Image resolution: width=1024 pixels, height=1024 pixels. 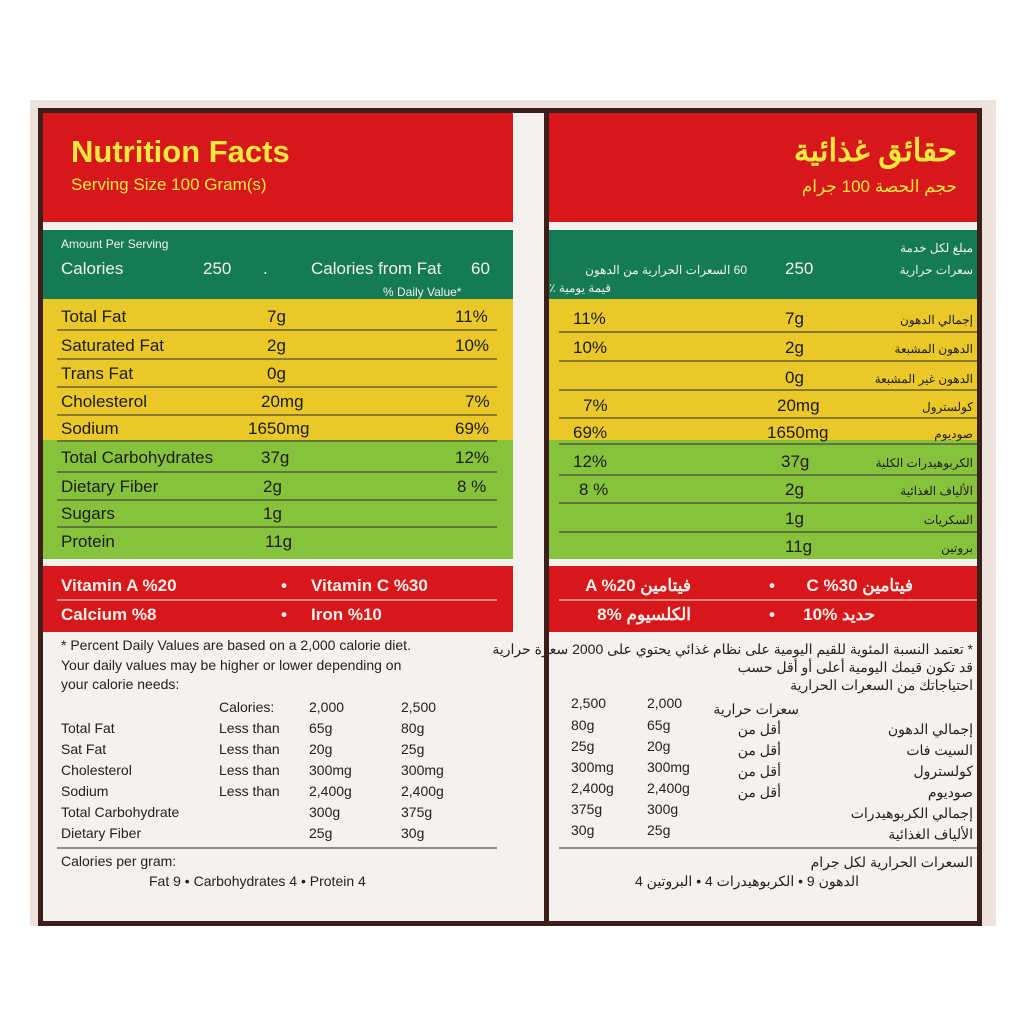 I want to click on footnote-line: your calorie needs:, so click(x=120, y=684).